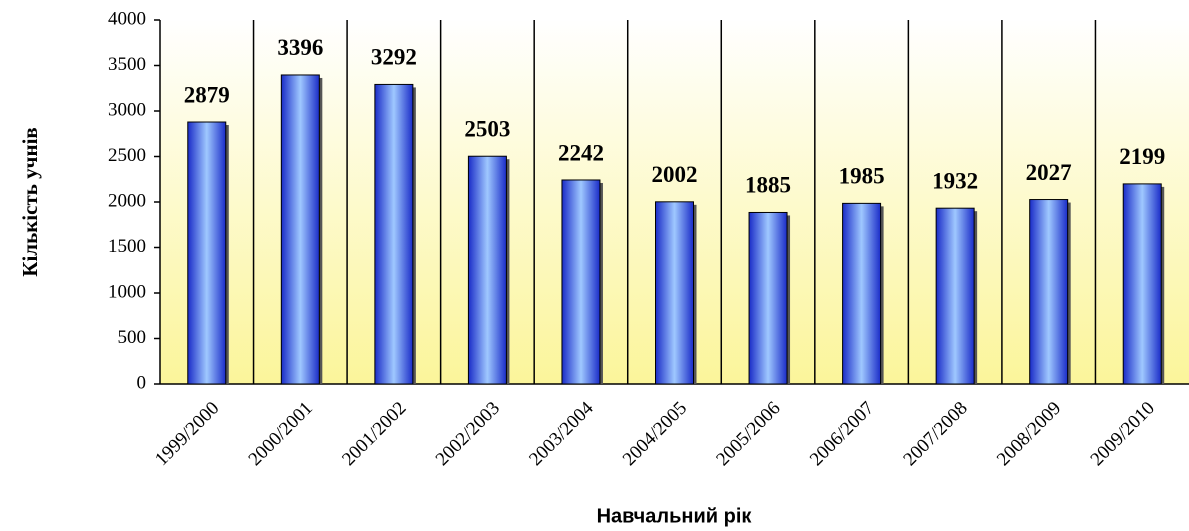  I want to click on y-tick-label: 3500, so click(127, 64).